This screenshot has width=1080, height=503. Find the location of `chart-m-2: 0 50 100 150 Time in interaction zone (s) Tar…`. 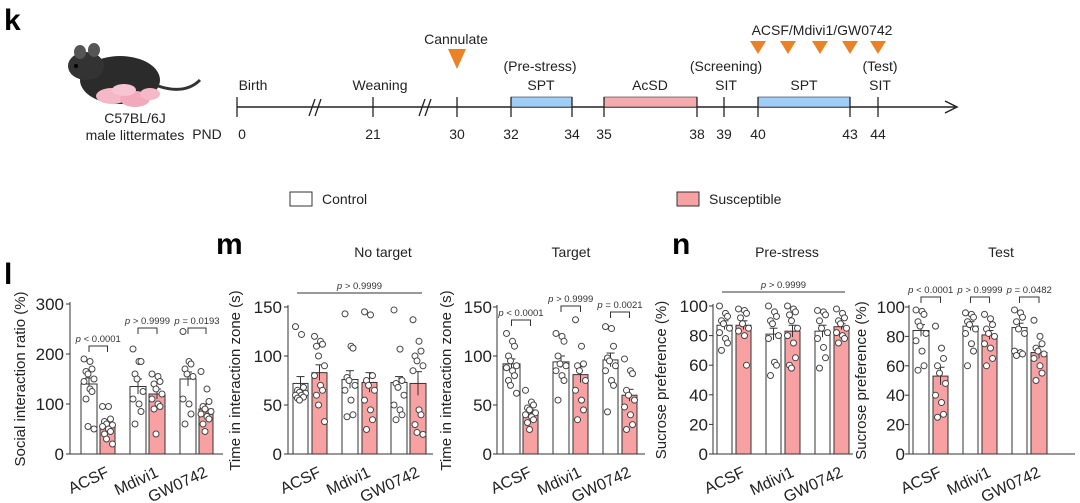

chart-m-2: 0 50 100 150 Time in interaction zone (s) Tar… is located at coordinates (541, 373).